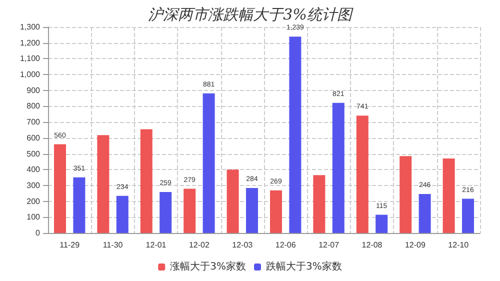 Image resolution: width=500 pixels, height=281 pixels. I want to click on x-tick-label: 12-08, so click(372, 245).